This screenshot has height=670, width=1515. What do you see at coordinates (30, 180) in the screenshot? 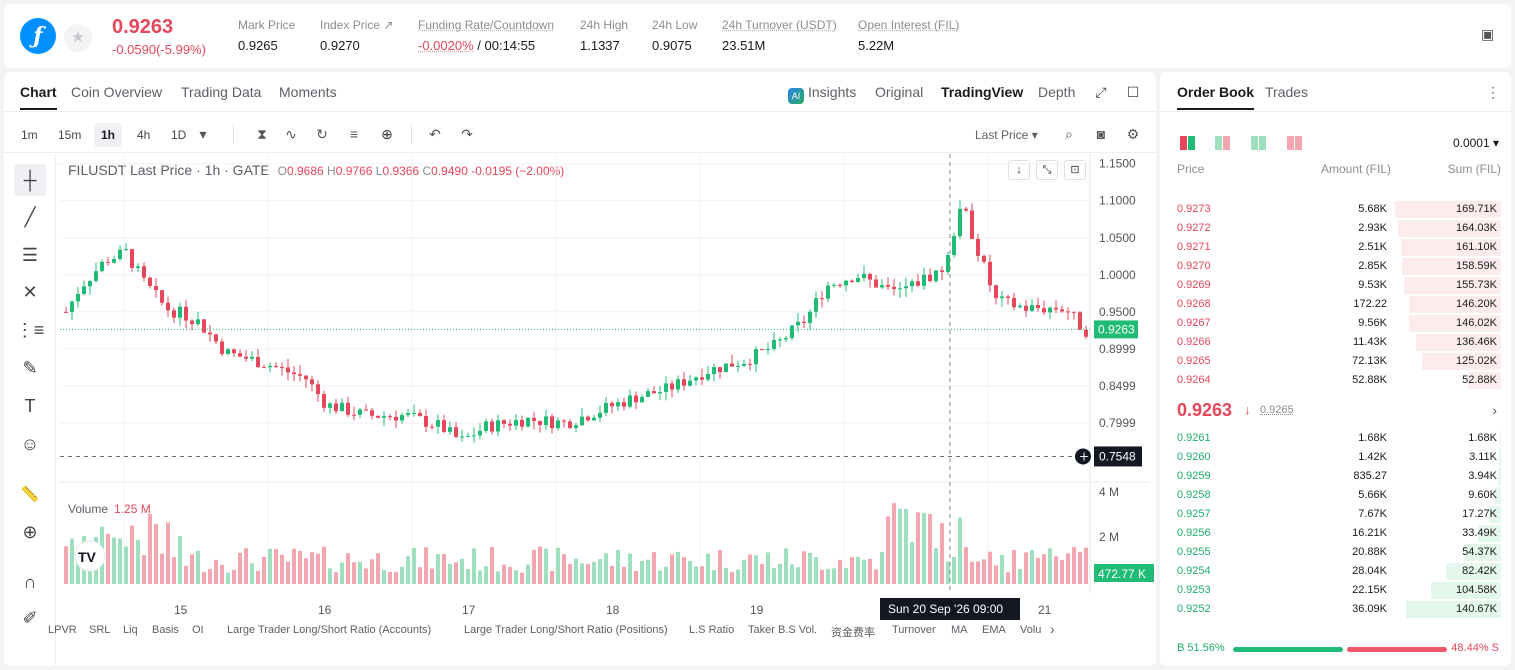
I see `crosshair-icon: ┼` at bounding box center [30, 180].